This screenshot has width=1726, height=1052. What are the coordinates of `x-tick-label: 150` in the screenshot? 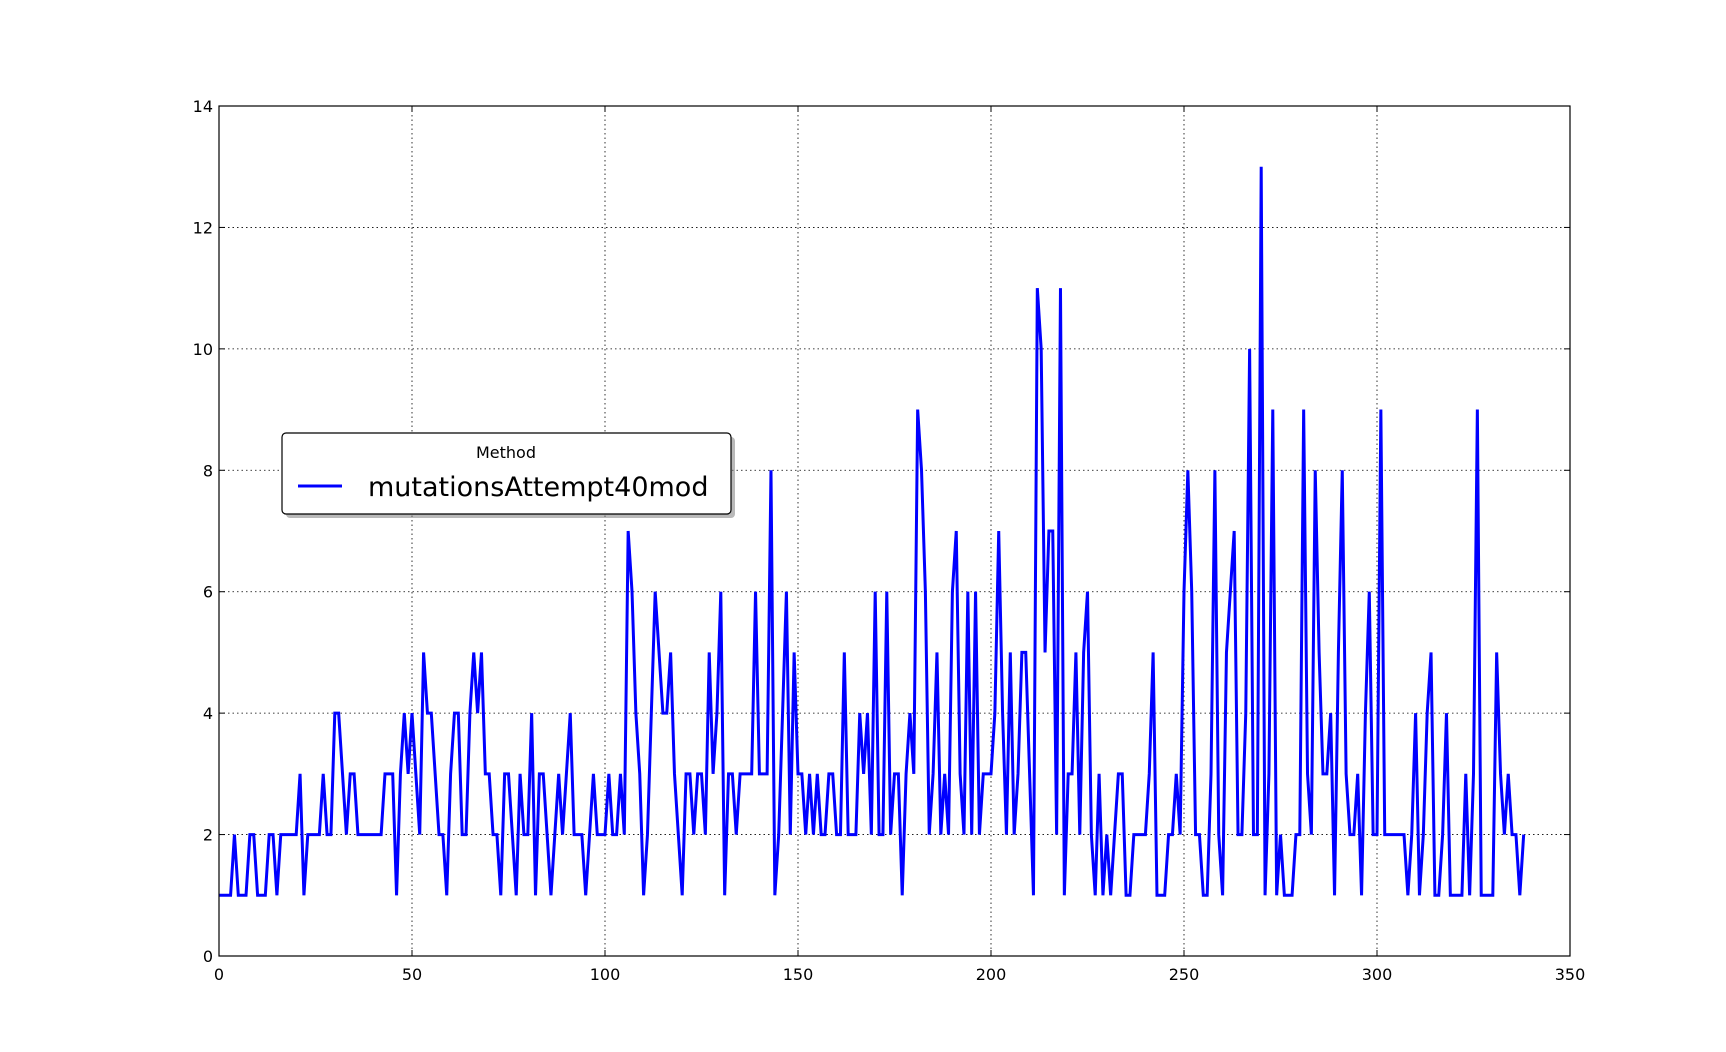 It's located at (798, 974).